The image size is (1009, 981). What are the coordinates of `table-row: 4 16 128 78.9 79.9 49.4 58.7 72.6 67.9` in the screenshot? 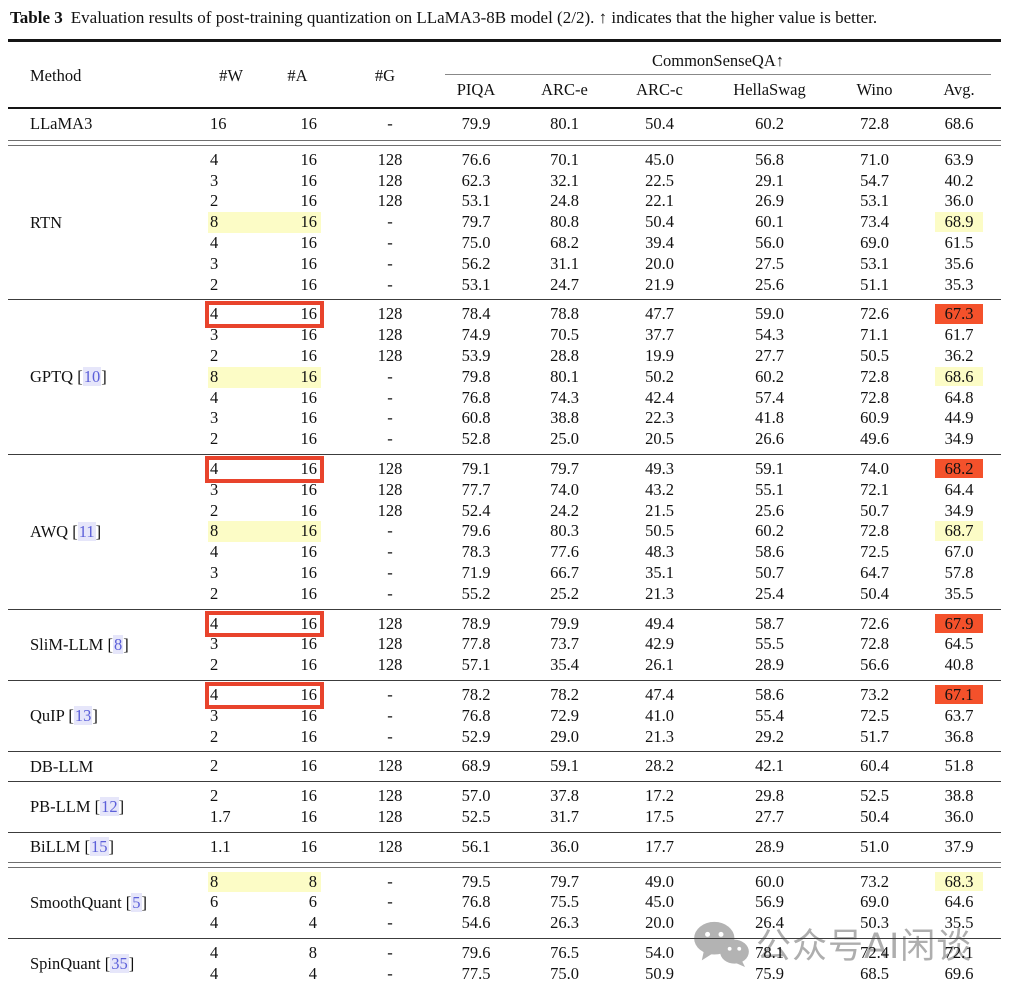 It's located at (601, 624).